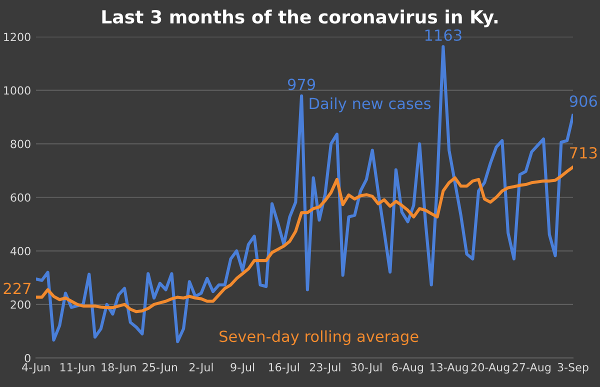  Describe the element at coordinates (242, 368) in the screenshot. I see `x-tick-label: 9-Jul` at that location.